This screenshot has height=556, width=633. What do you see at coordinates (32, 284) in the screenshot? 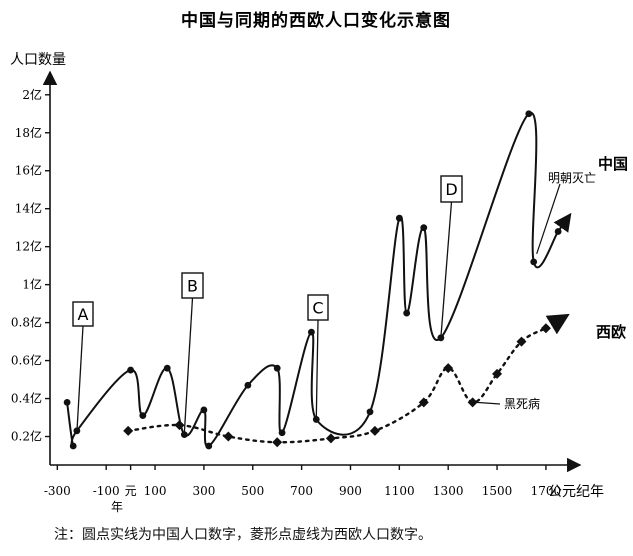
I see `y-tick-label: 1亿` at bounding box center [32, 284].